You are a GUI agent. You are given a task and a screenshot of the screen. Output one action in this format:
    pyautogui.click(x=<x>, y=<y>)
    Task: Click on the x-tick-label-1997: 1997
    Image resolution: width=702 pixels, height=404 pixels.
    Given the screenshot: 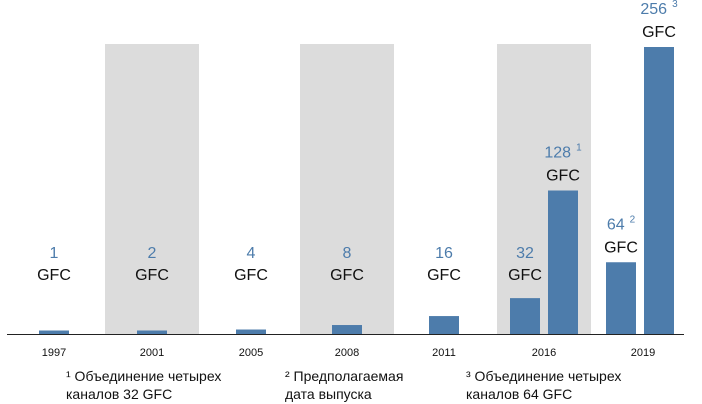 What is the action you would take?
    pyautogui.click(x=54, y=353)
    